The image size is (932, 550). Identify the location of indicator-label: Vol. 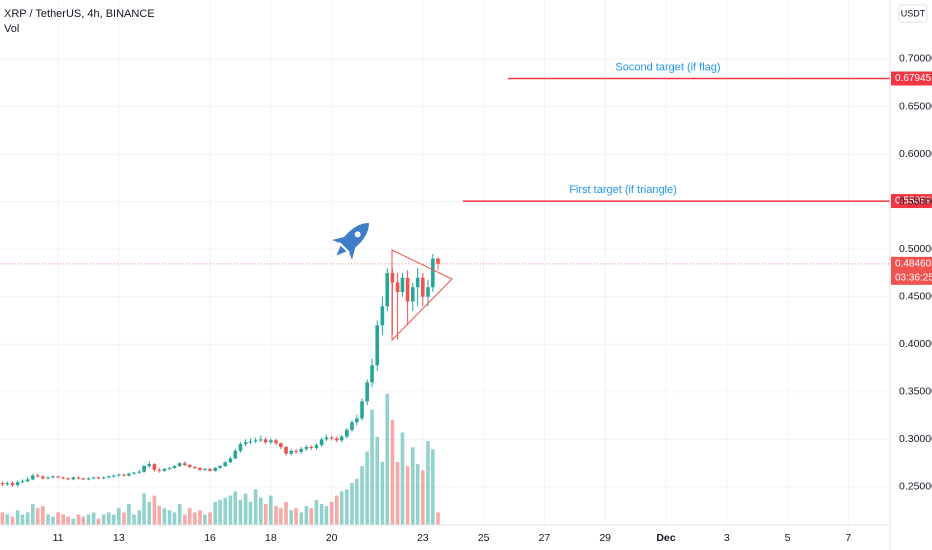
(11, 29).